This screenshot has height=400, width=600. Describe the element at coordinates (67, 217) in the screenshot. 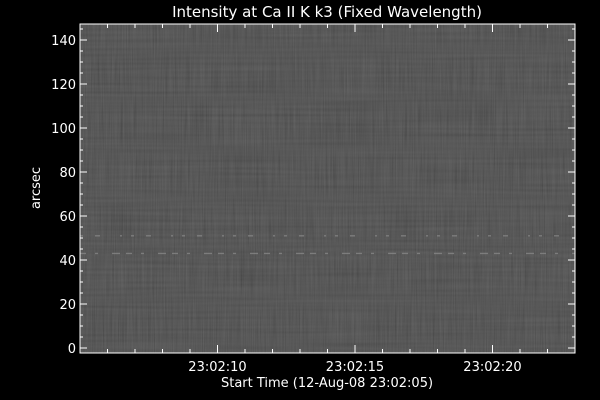

I see `y-tick-label: 60` at that location.